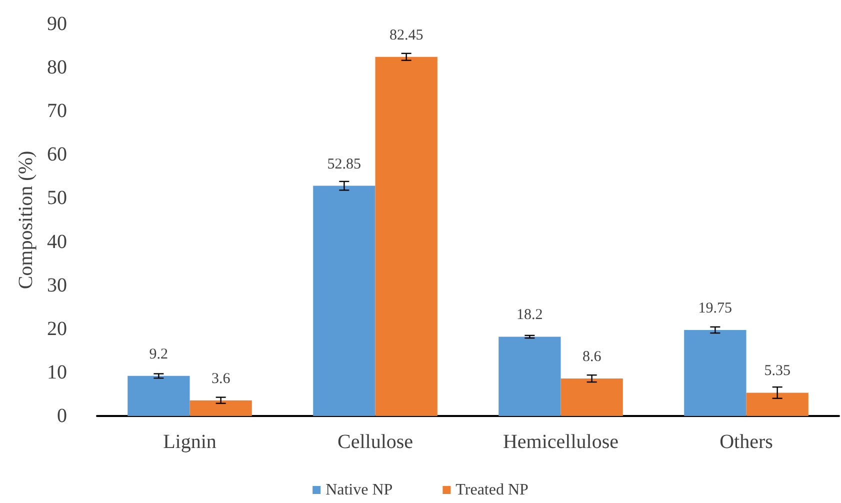 The height and width of the screenshot is (503, 841). I want to click on data-label: 9.2, so click(158, 354).